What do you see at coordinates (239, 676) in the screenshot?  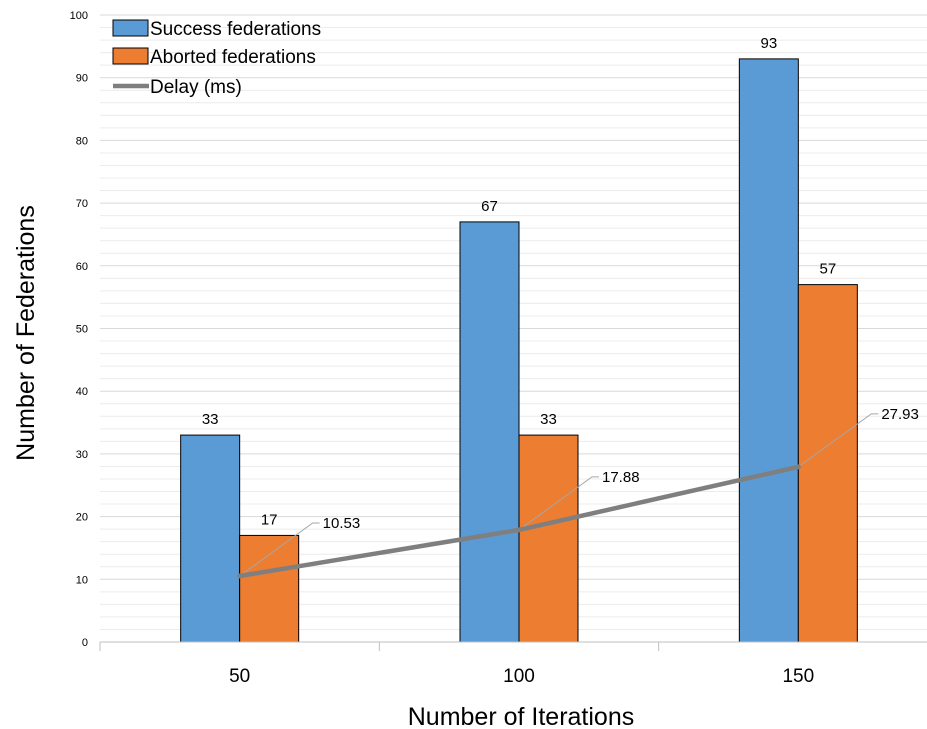 I see `x-tick-label: 50` at bounding box center [239, 676].